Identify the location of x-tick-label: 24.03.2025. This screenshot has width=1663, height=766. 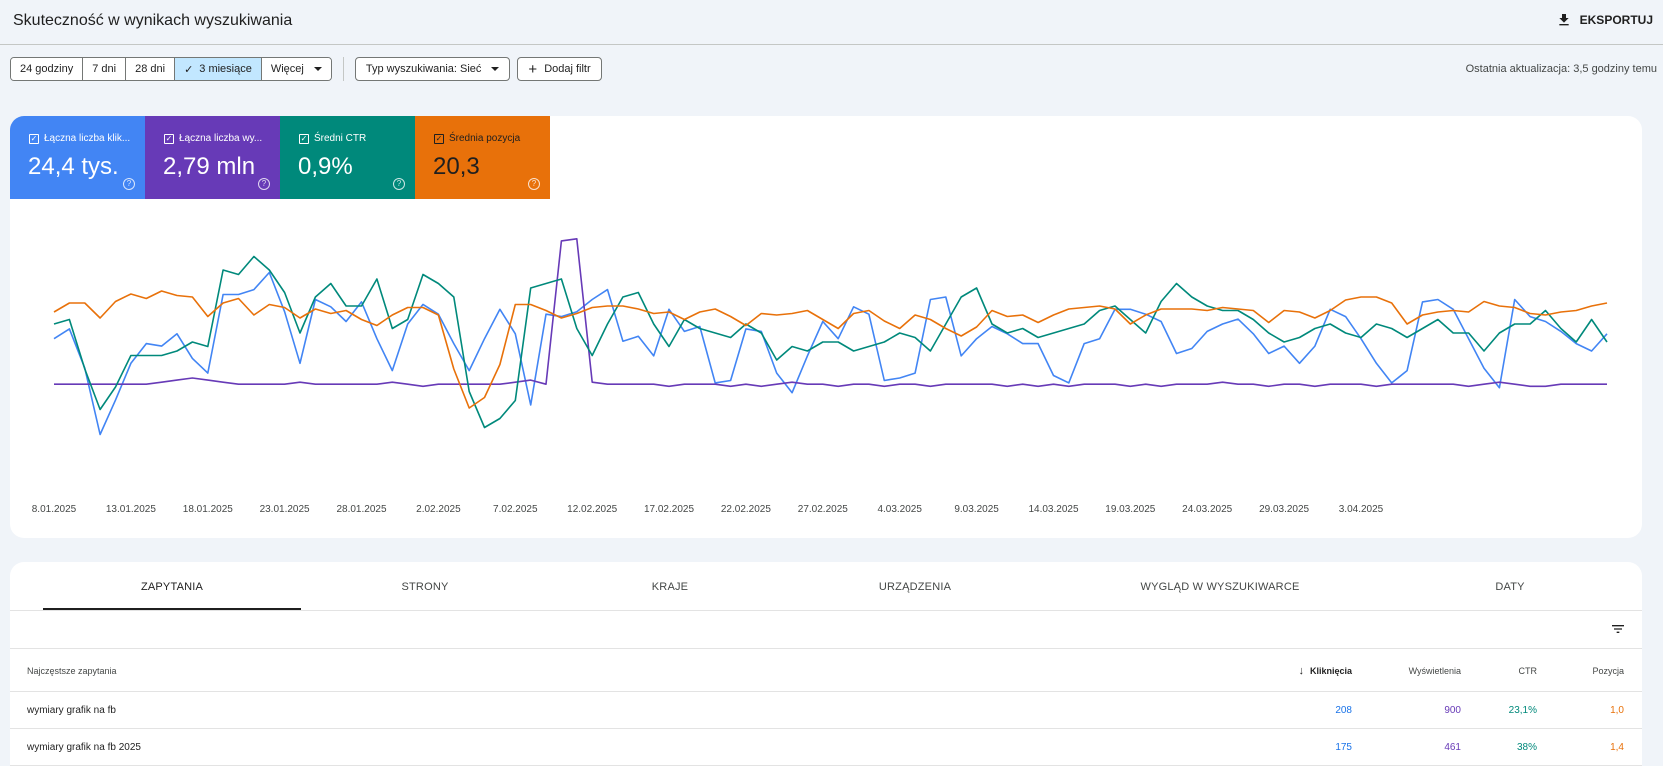
(1207, 509).